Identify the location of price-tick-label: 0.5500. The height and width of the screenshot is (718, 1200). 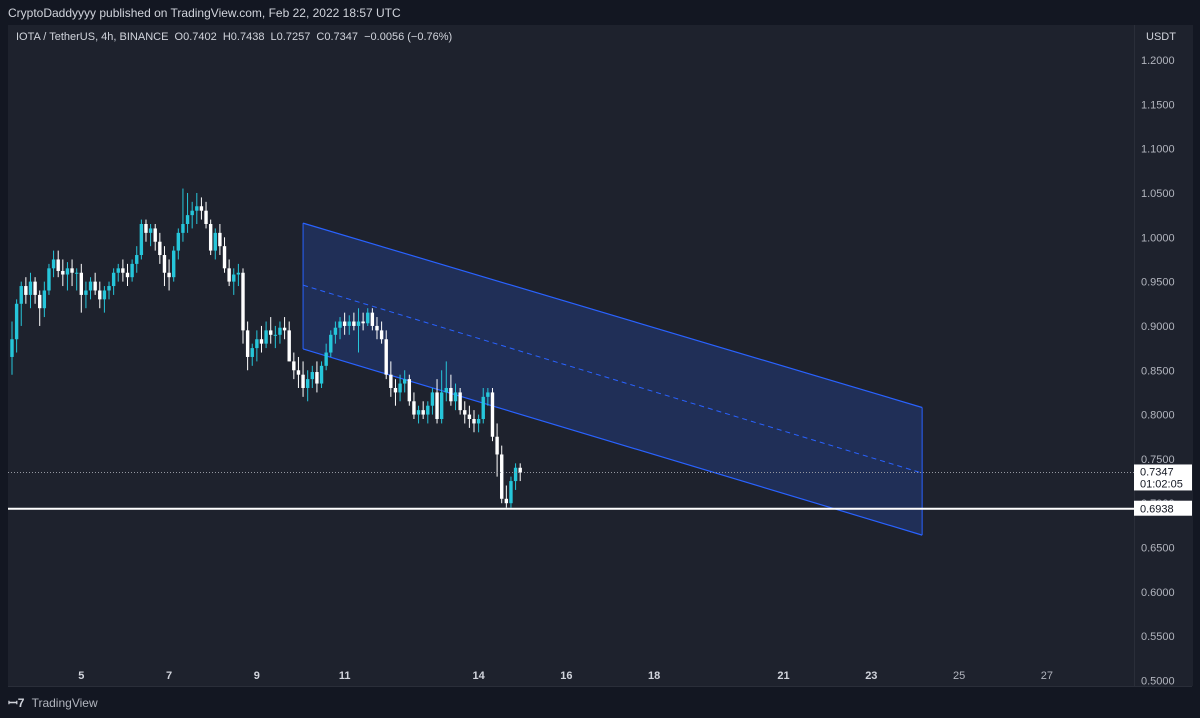
(1158, 637).